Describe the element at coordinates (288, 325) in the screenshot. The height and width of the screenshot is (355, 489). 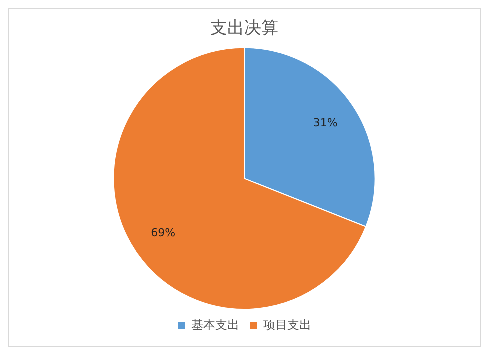
I see `legend-label: 项目支出` at that location.